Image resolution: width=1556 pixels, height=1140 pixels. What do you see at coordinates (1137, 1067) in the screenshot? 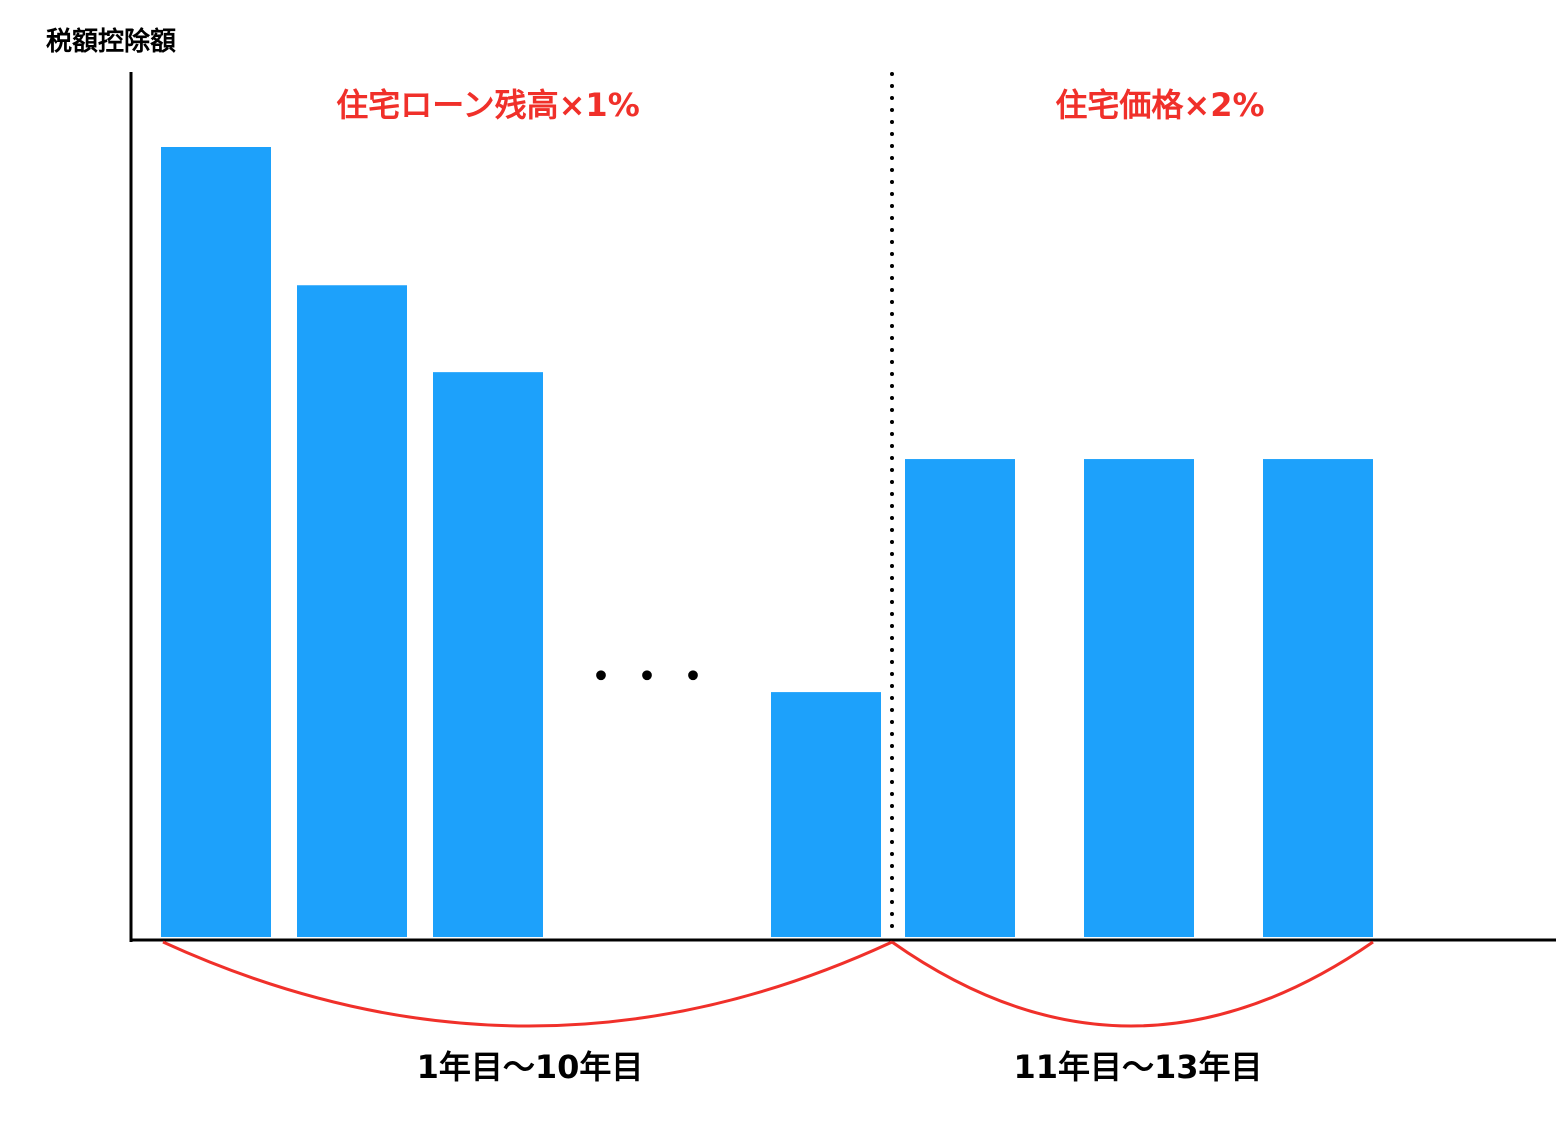
I see `period-label-years-11-13: 11年目〜13年目` at bounding box center [1137, 1067].